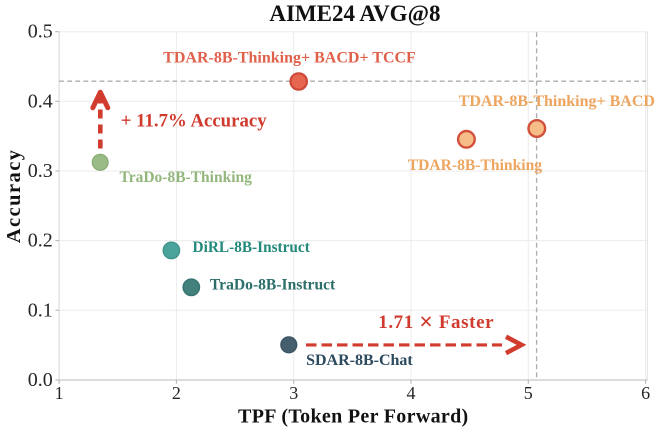 Image resolution: width=660 pixels, height=433 pixels. I want to click on svg-text: 0.5, so click(40, 32).